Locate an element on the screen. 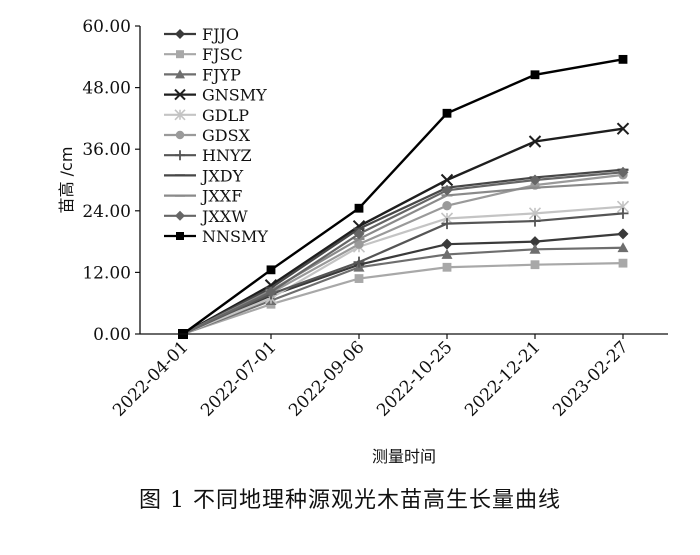  y-tick-label: 0.00 is located at coordinates (112, 335).